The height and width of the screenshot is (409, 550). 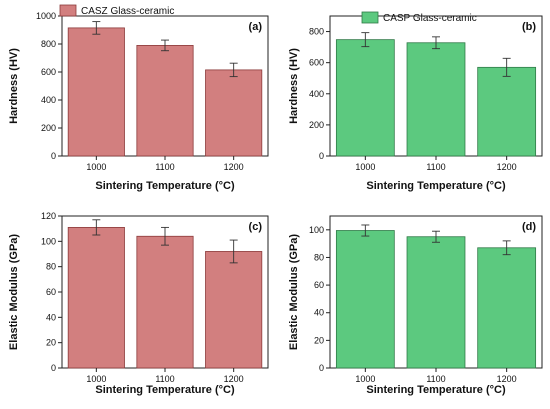 What do you see at coordinates (127, 11) in the screenshot?
I see `legend-label: CASZ Glass-ceramic` at bounding box center [127, 11].